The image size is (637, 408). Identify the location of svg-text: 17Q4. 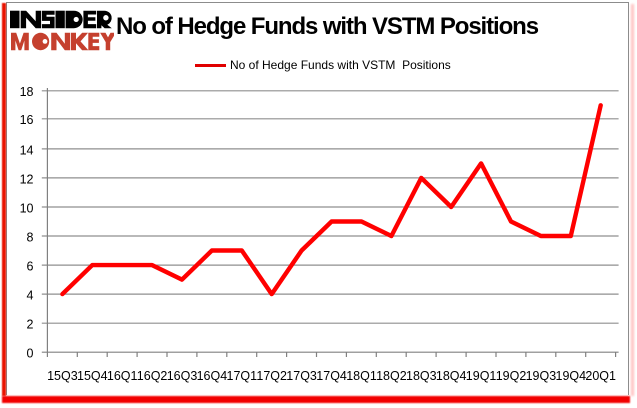
(331, 376).